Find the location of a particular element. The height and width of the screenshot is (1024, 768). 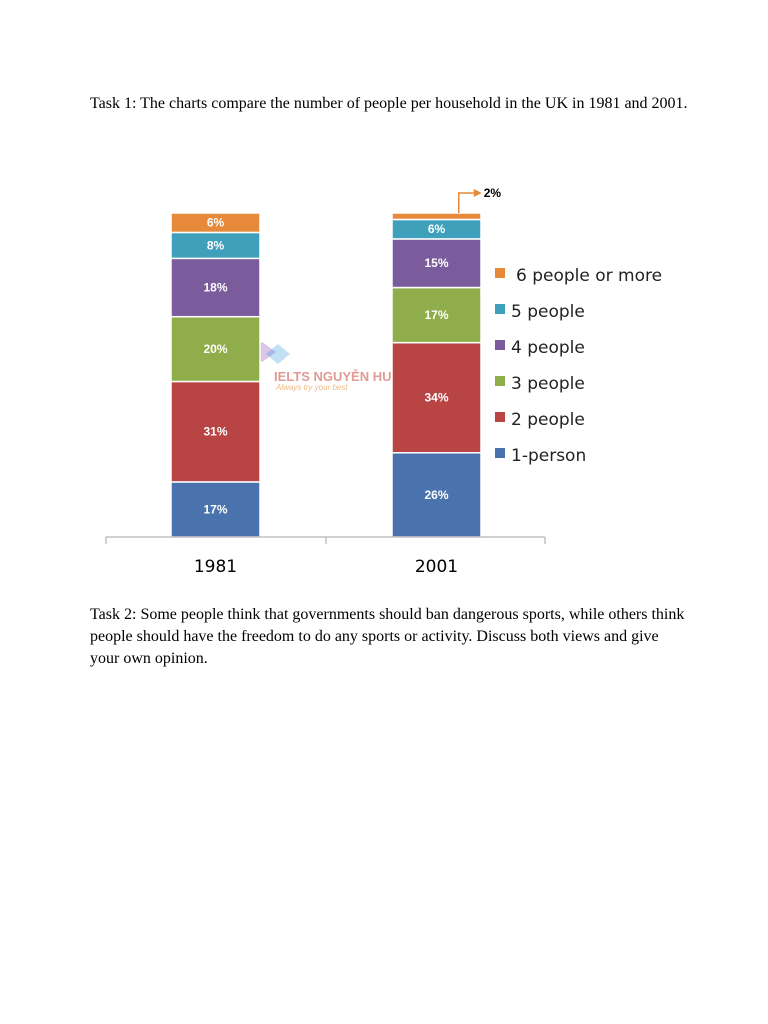

bar-segment-2001-2-people is located at coordinates (436, 397).